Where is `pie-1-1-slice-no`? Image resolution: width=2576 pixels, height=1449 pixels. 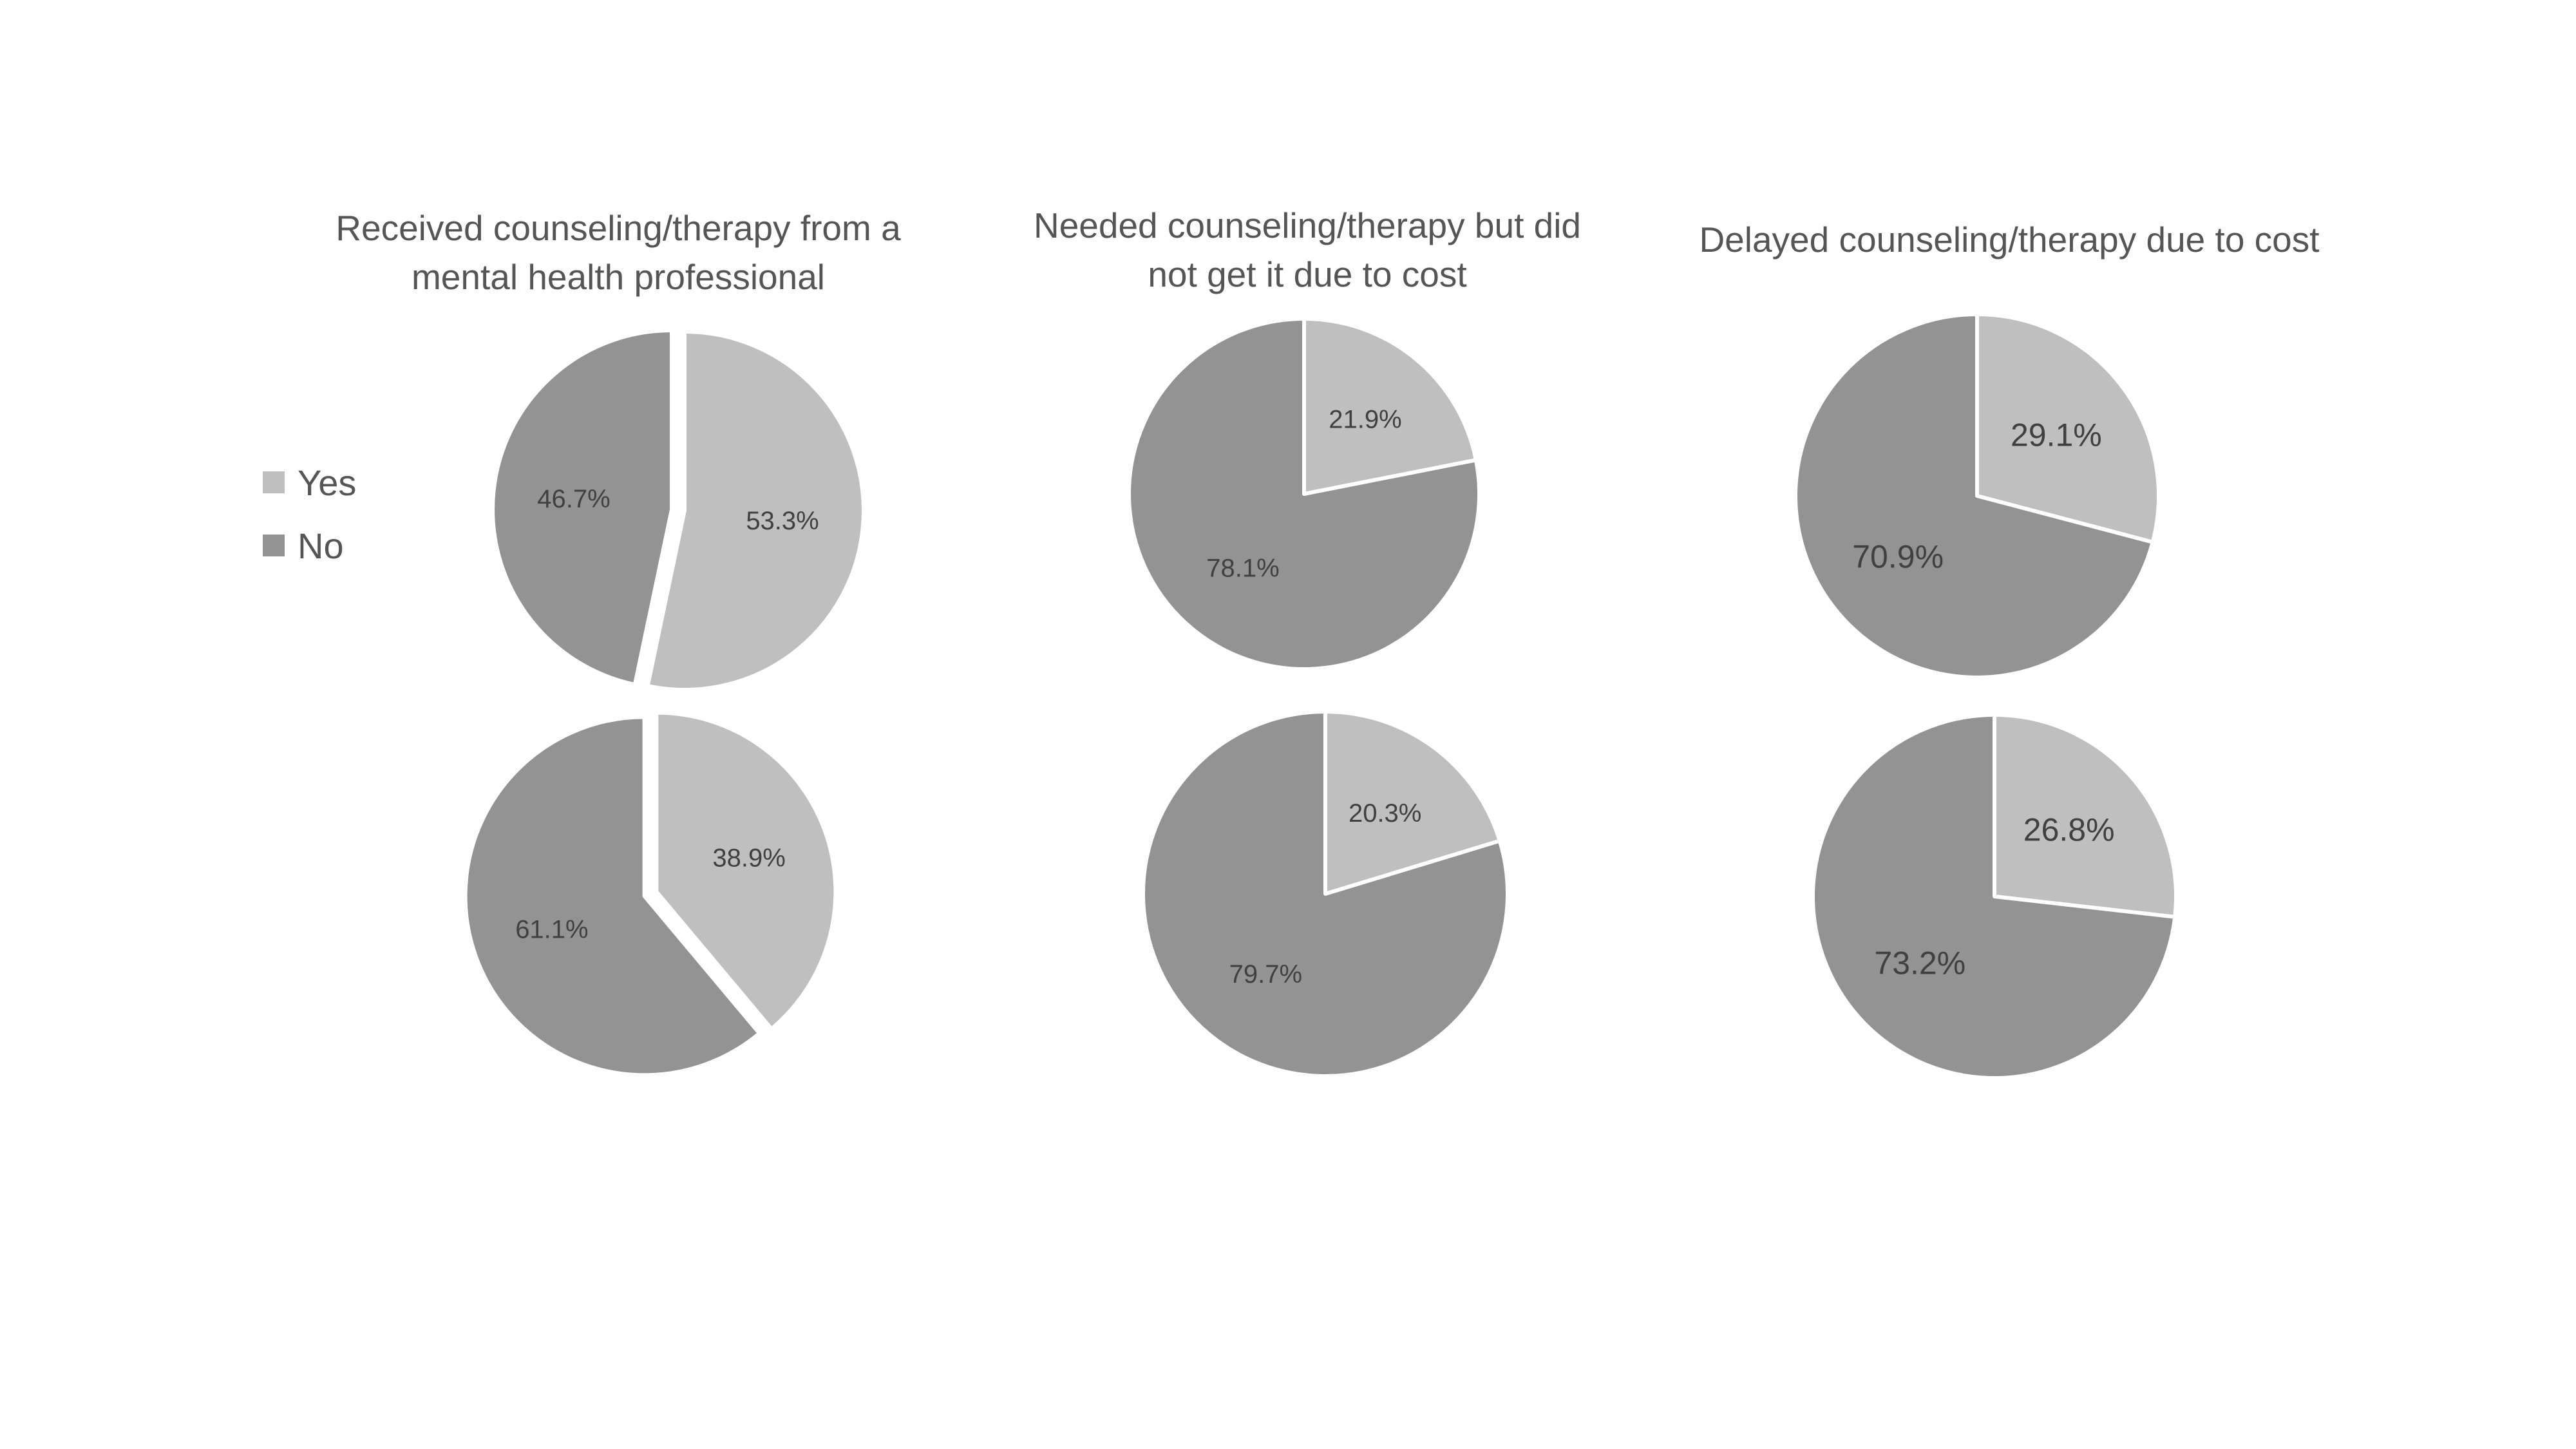 pie-1-1-slice-no is located at coordinates (582, 508).